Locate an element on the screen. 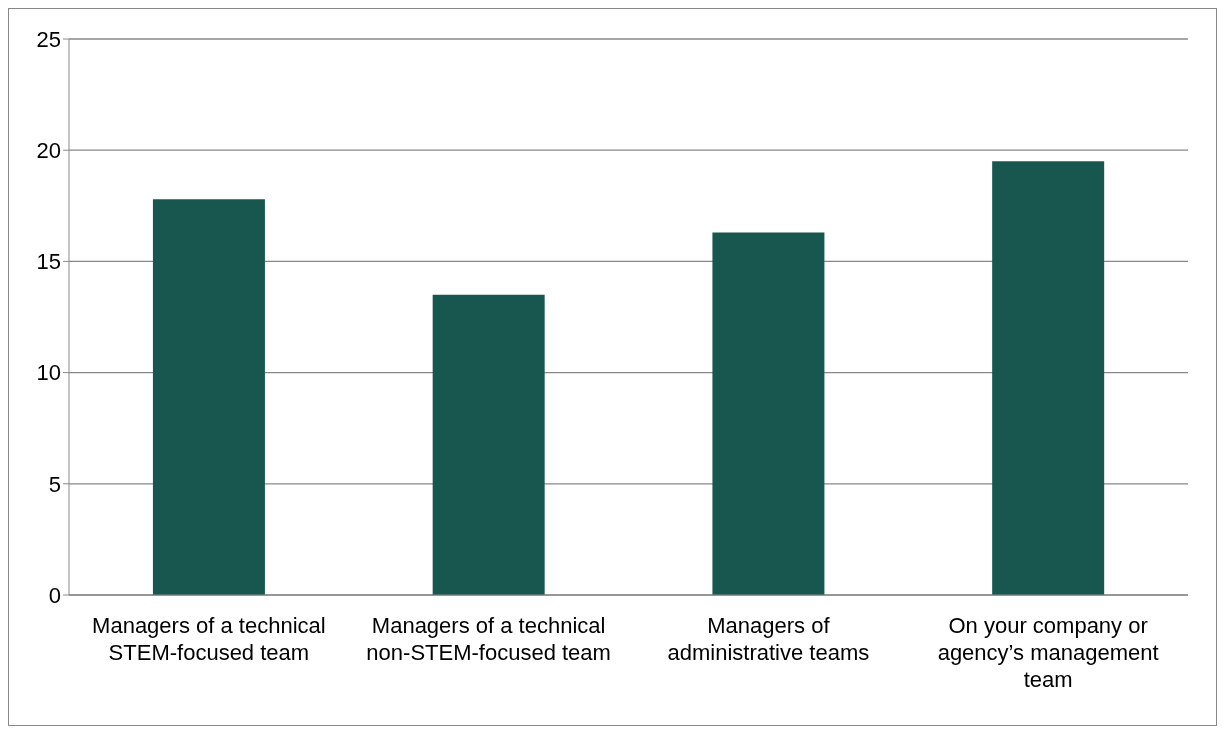  x-tick-label: Managers of a technical STEM-focused team is located at coordinates (209, 639).